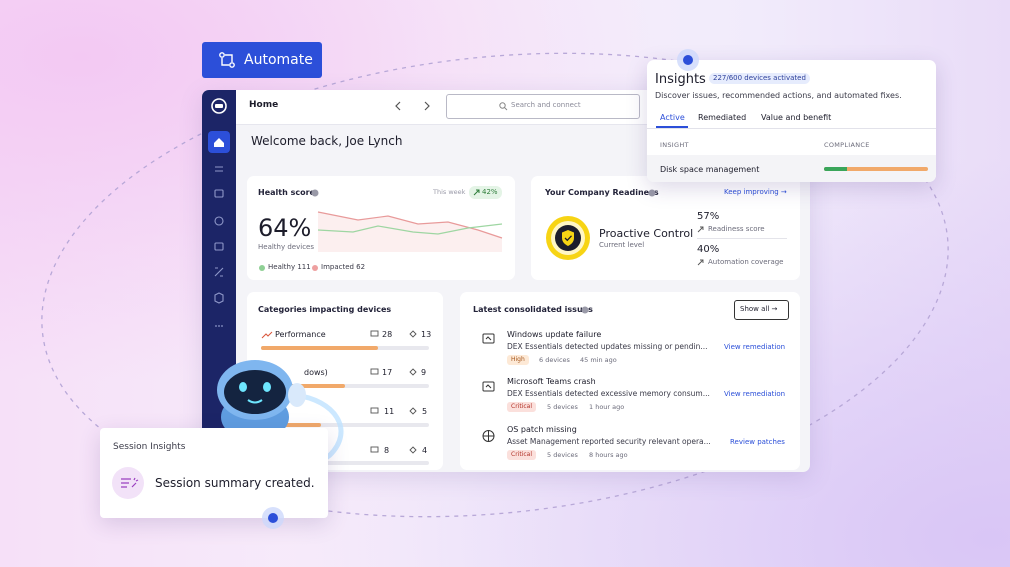 This screenshot has width=1010, height=567. What do you see at coordinates (708, 216) in the screenshot?
I see `readiness-score: 57%` at bounding box center [708, 216].